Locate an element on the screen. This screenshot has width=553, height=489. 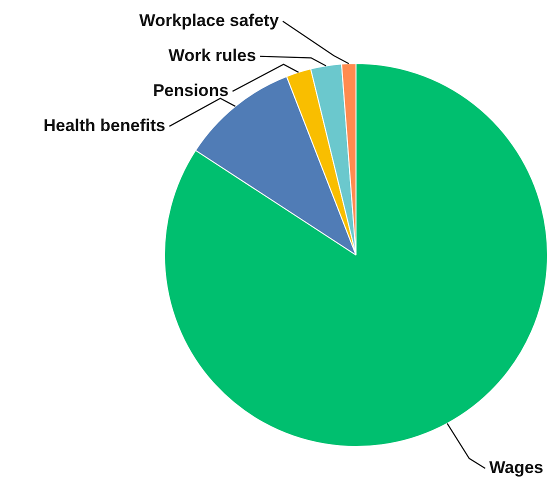
slice-label: Workplace safety is located at coordinates (209, 20).